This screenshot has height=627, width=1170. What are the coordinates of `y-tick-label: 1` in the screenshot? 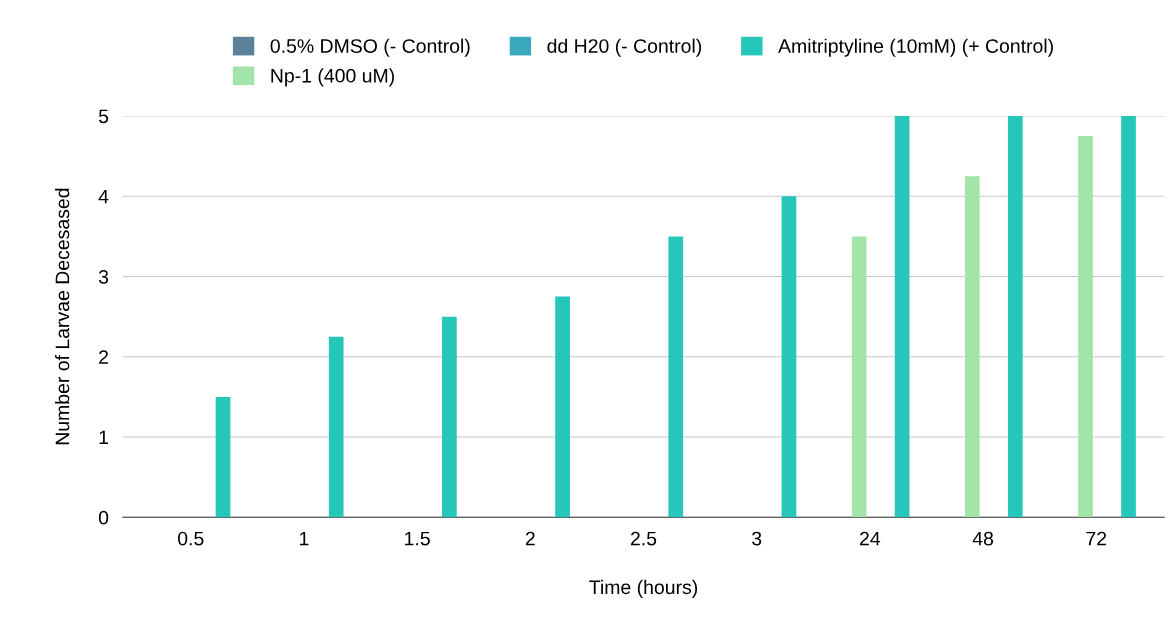 It's located at (104, 437).